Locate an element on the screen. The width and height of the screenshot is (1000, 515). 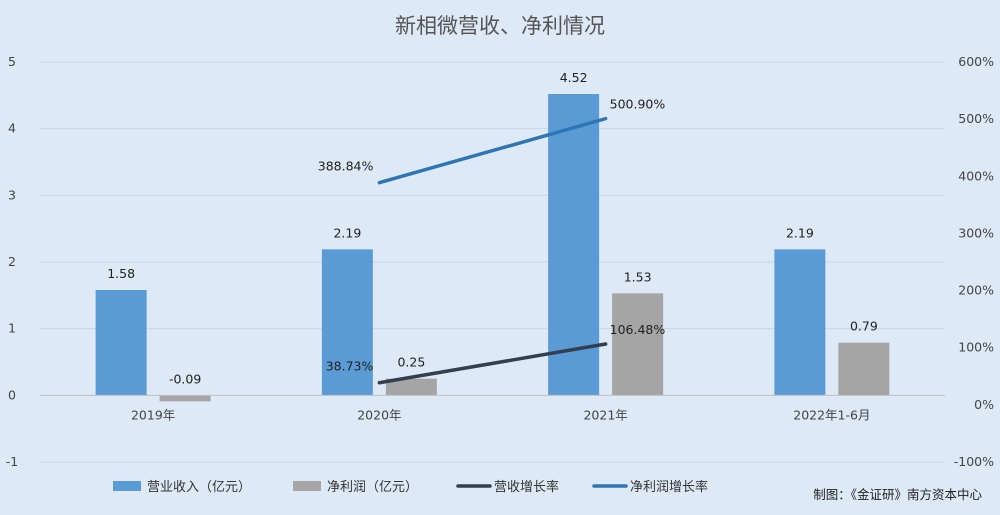
y-right-tick-label: 400% is located at coordinates (976, 175).